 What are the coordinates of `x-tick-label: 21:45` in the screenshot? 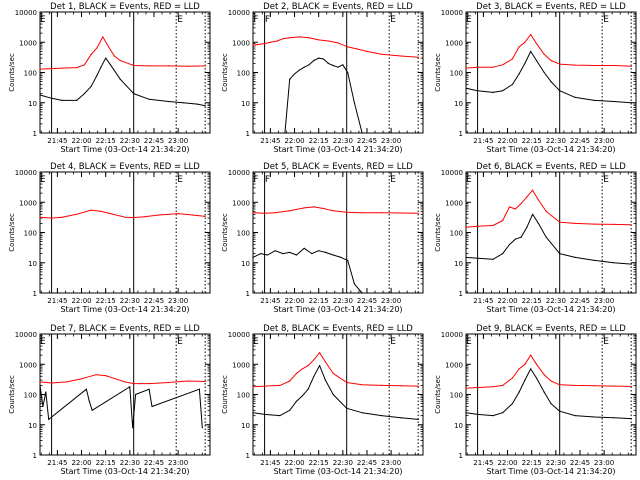 It's located at (57, 301).